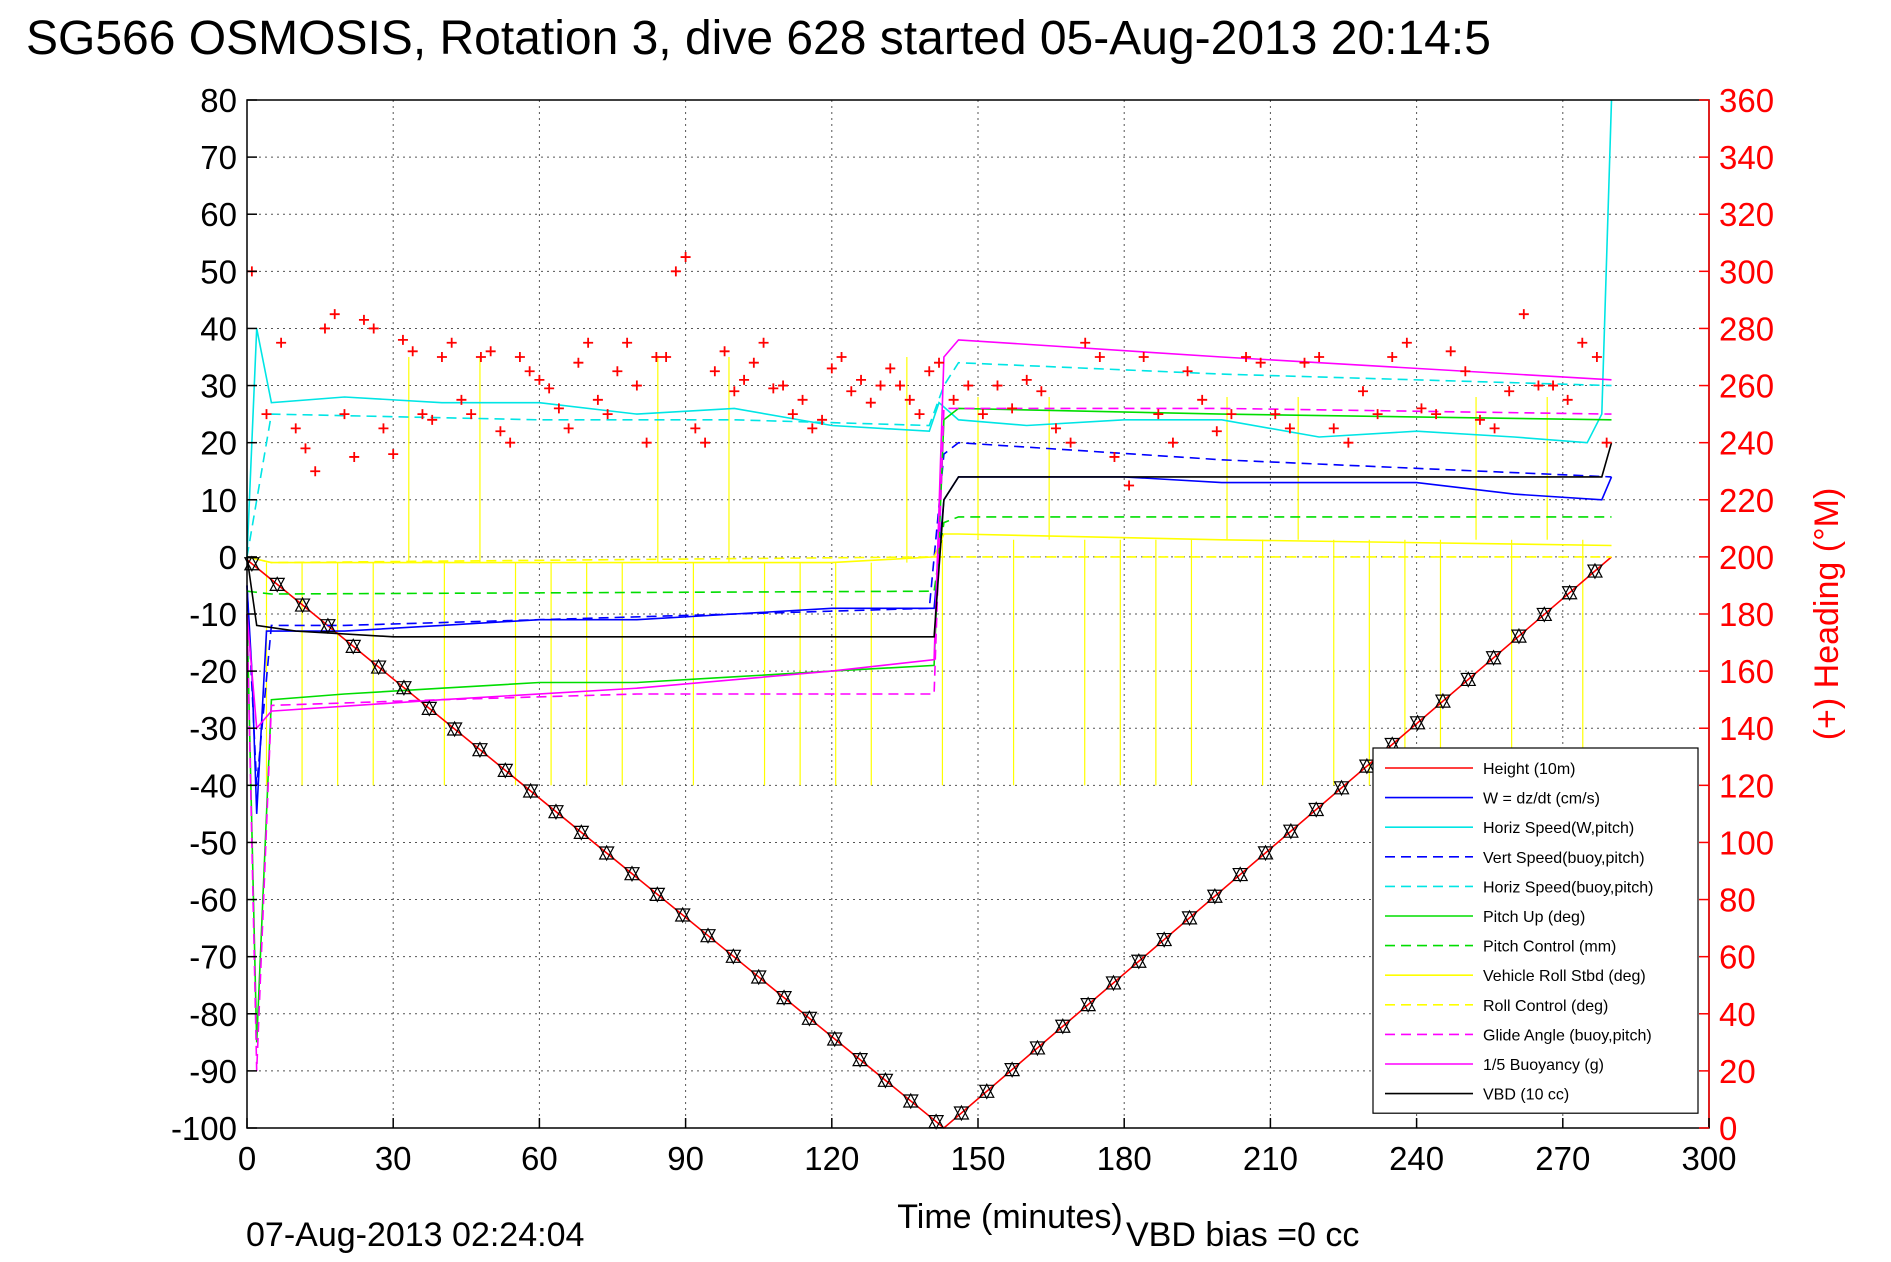 The image size is (1891, 1262). What do you see at coordinates (1746, 157) in the screenshot?
I see `y2-tick-label: 340` at bounding box center [1746, 157].